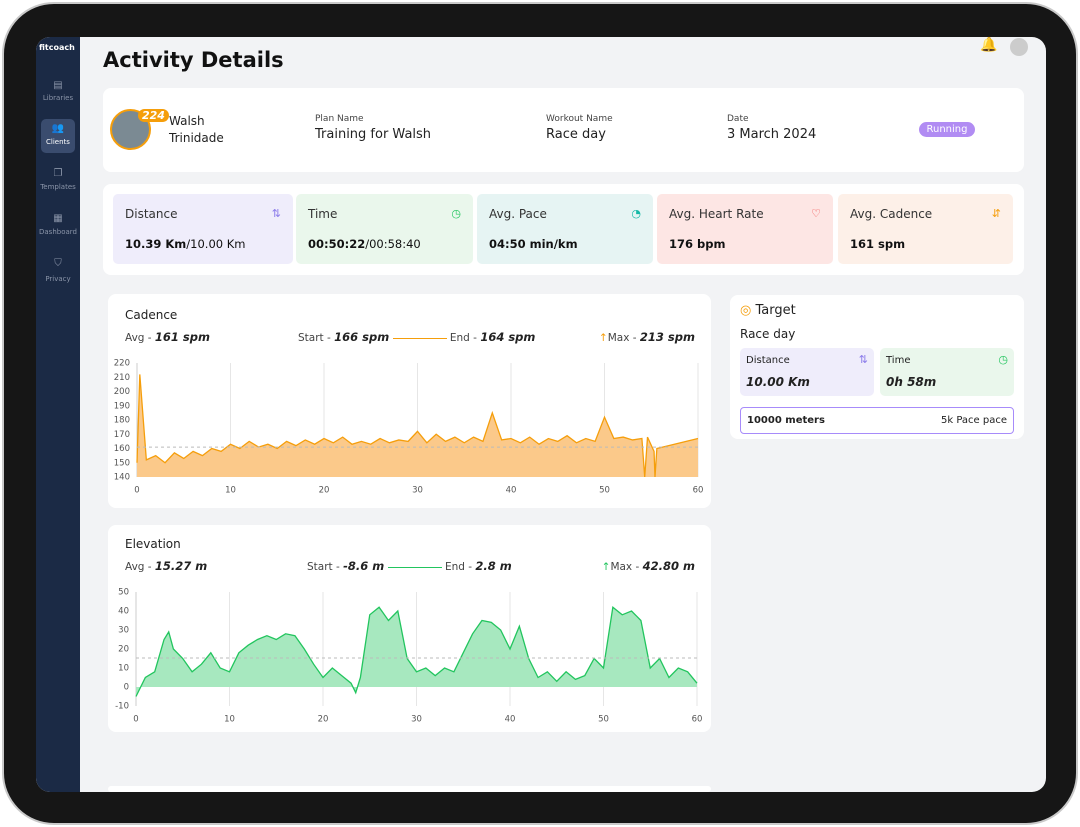  Describe the element at coordinates (409, 566) in the screenshot. I see `chart-start-end: Start - -8.6 m End - 2.8 m` at that location.